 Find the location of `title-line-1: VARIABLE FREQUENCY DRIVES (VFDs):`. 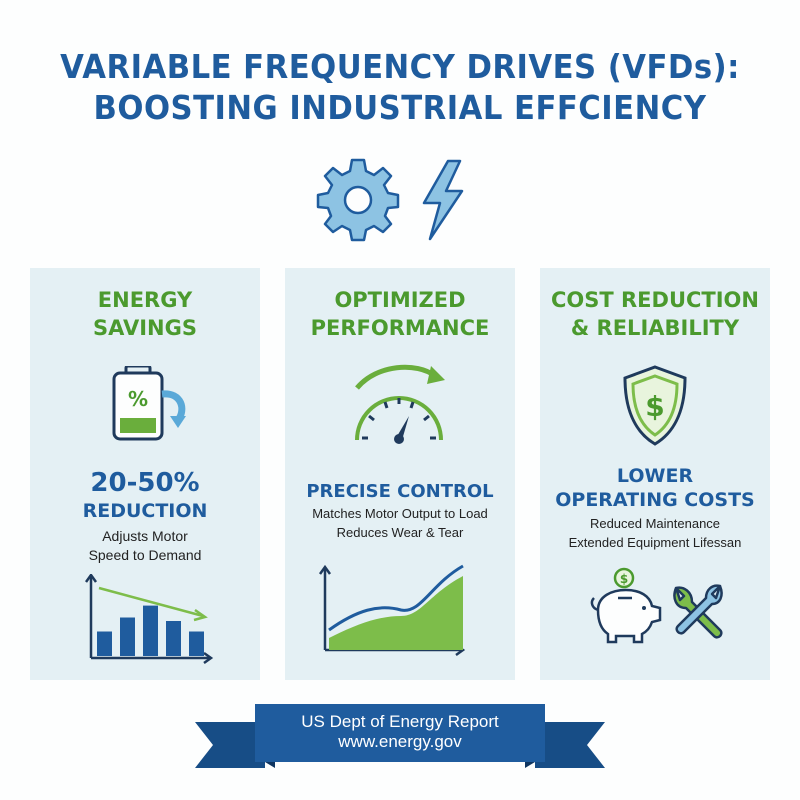

title-line-1: VARIABLE FREQUENCY DRIVES (VFDs): is located at coordinates (400, 66).